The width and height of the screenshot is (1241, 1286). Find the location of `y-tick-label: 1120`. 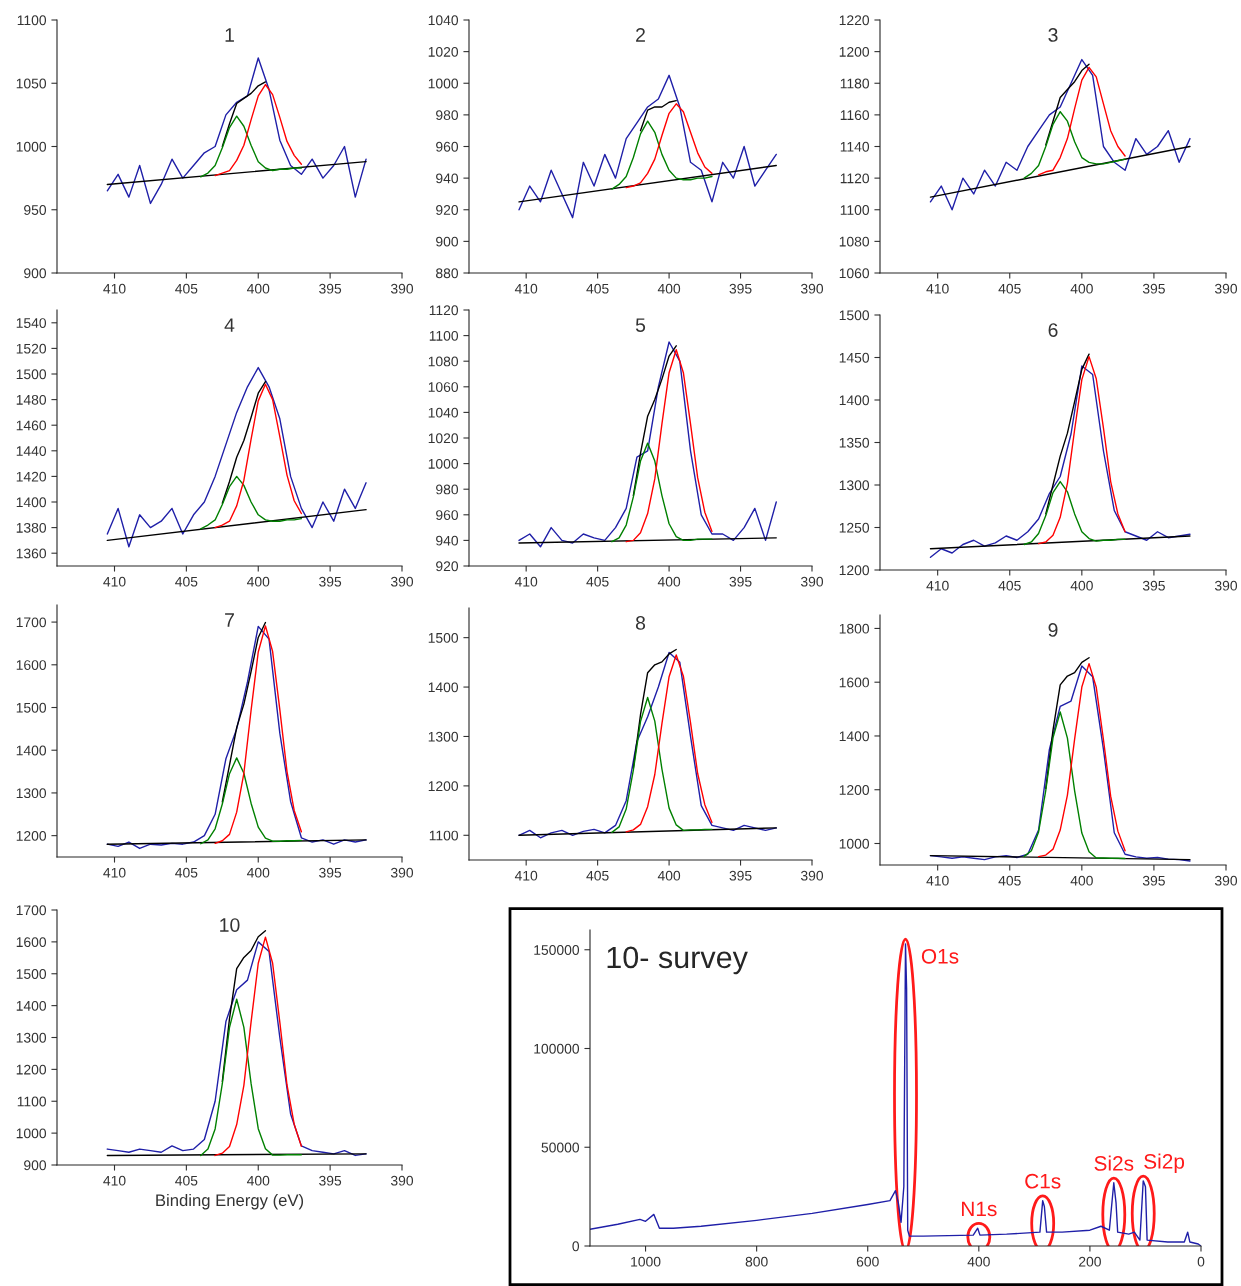

y-tick-label: 1120 is located at coordinates (444, 310).